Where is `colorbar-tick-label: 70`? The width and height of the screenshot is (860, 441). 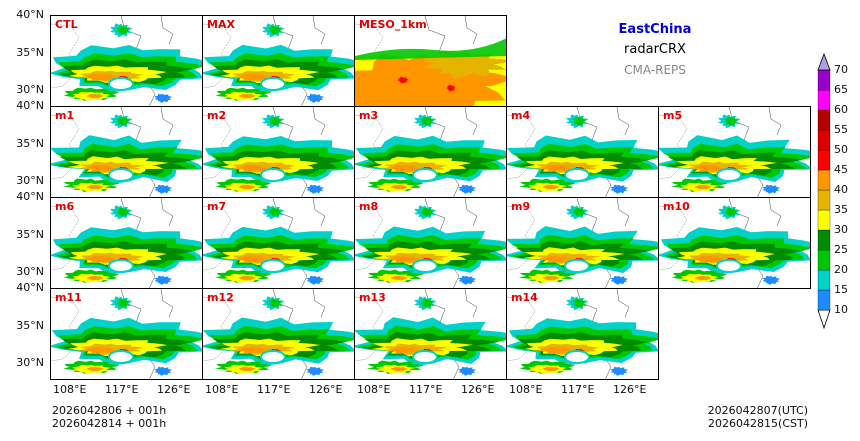
colorbar-tick-label: 70 is located at coordinates (841, 69).